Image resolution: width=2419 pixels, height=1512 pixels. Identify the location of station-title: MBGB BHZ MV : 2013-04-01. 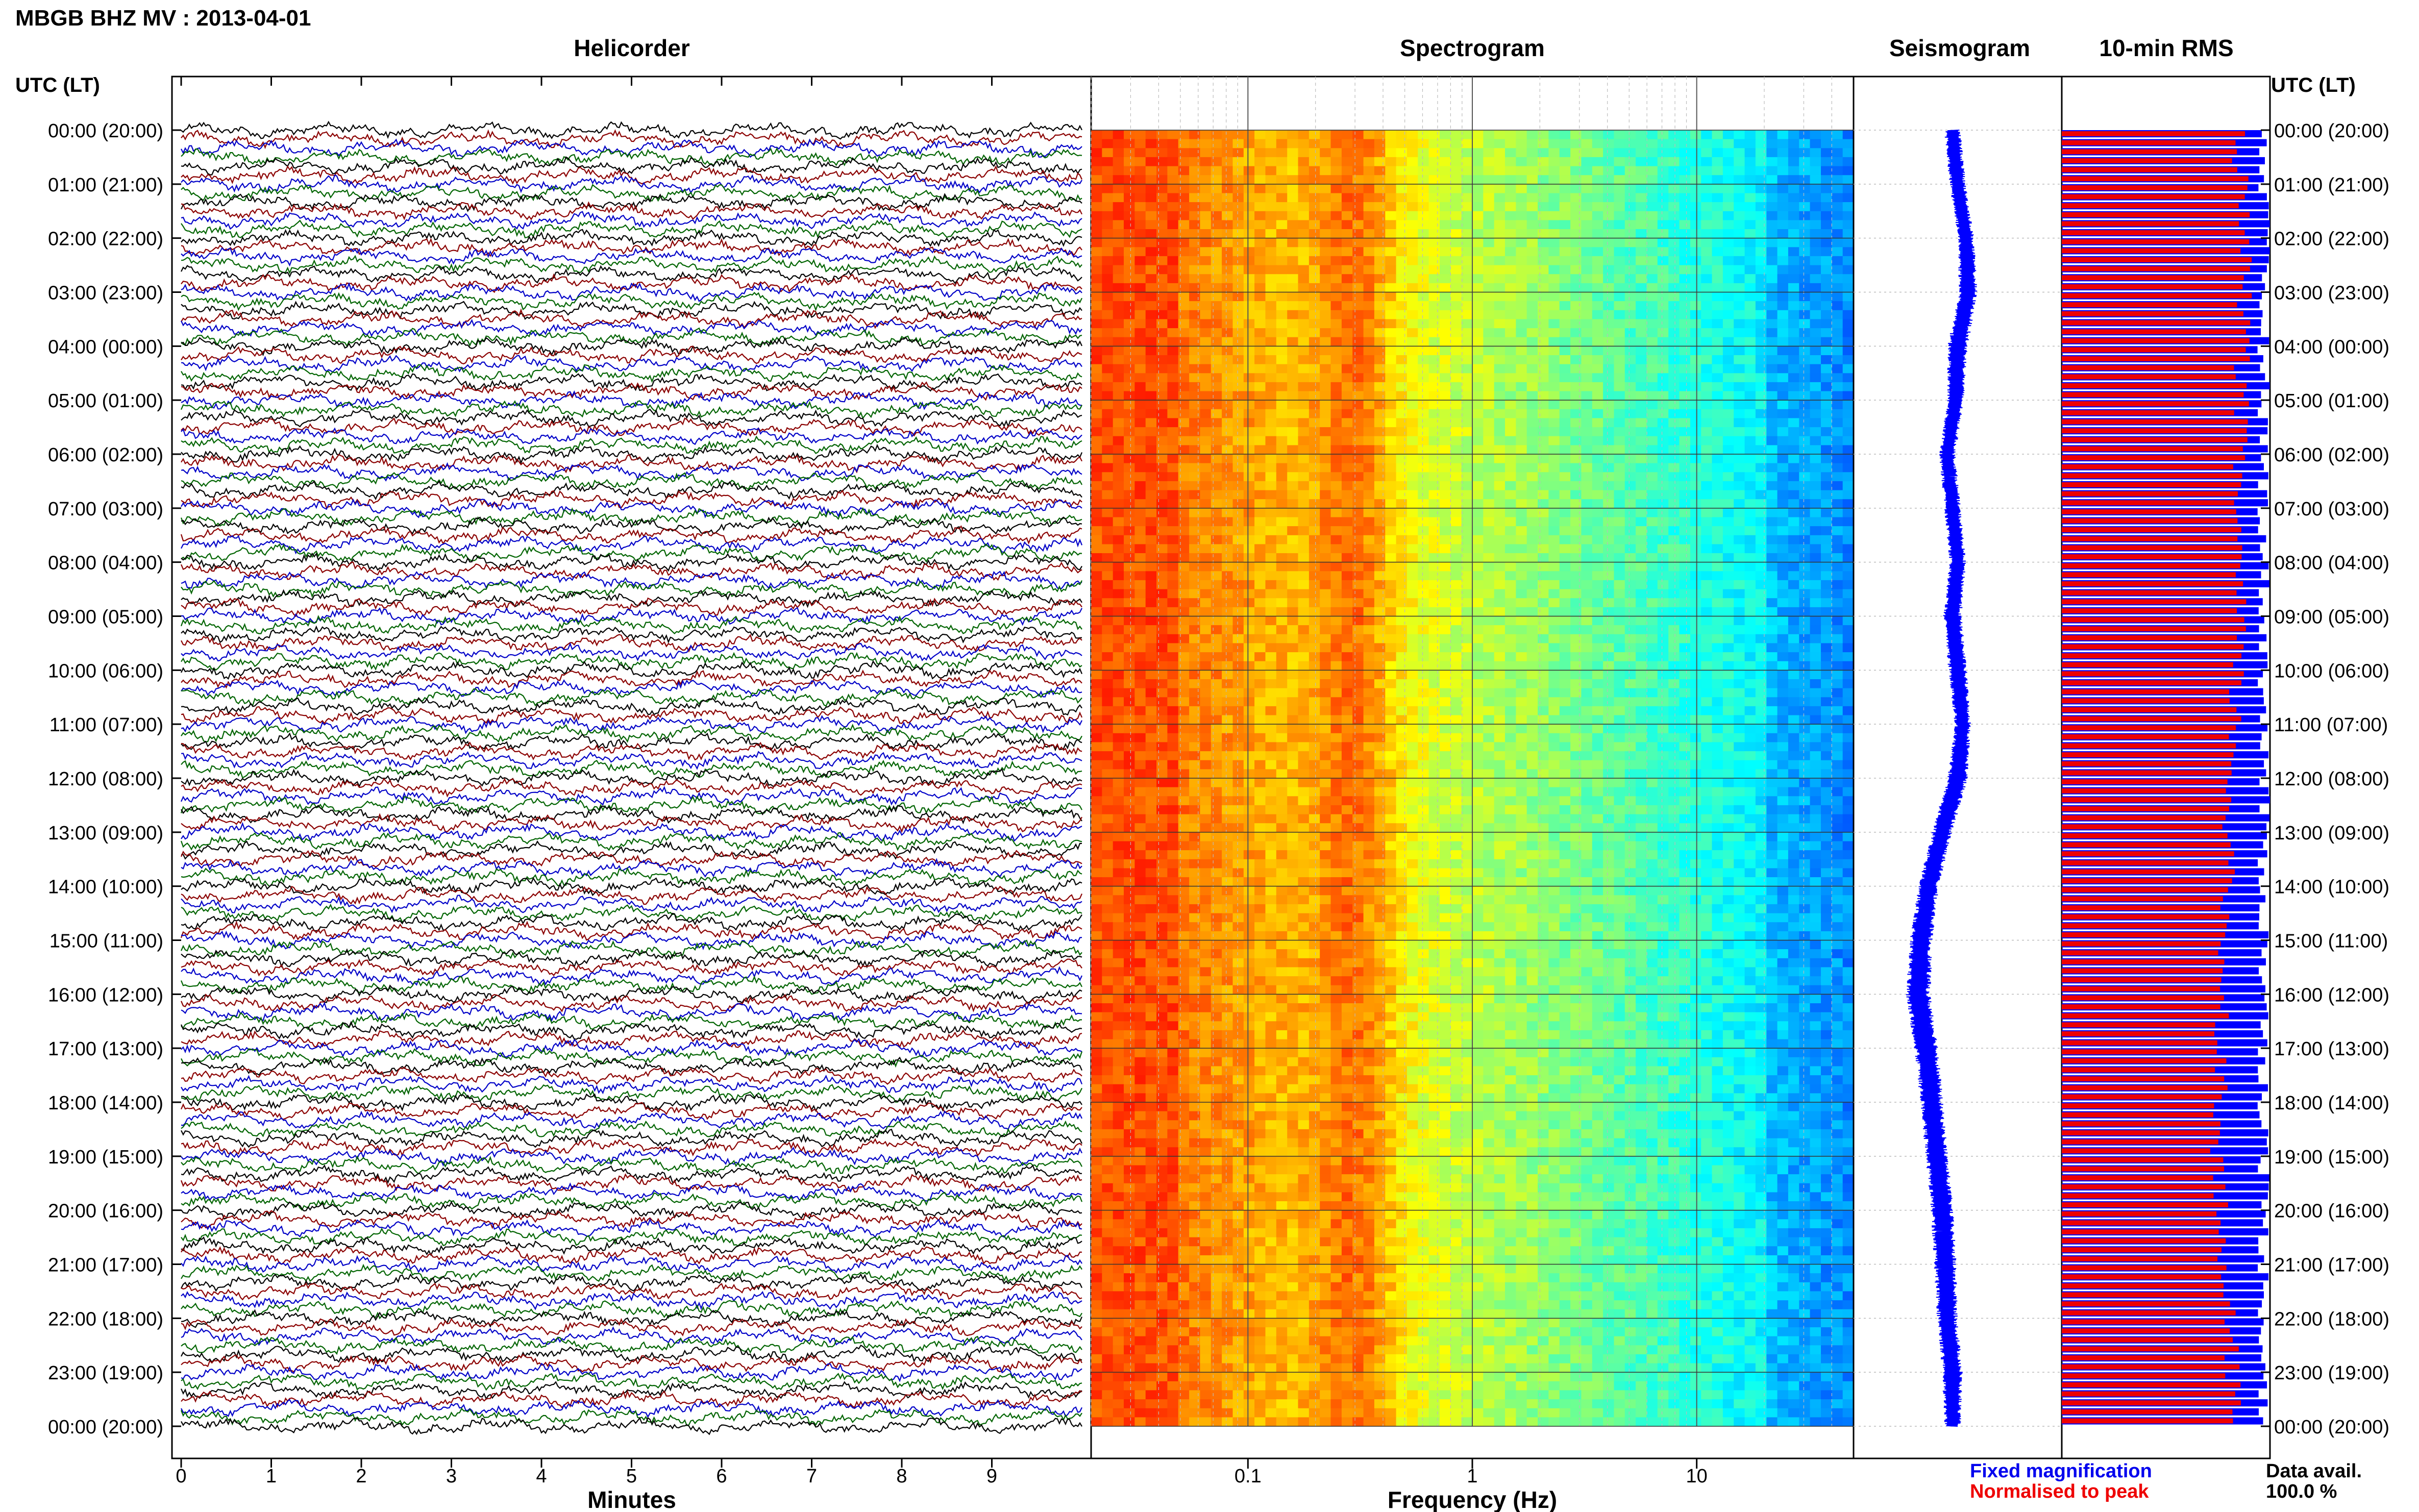
(163, 18).